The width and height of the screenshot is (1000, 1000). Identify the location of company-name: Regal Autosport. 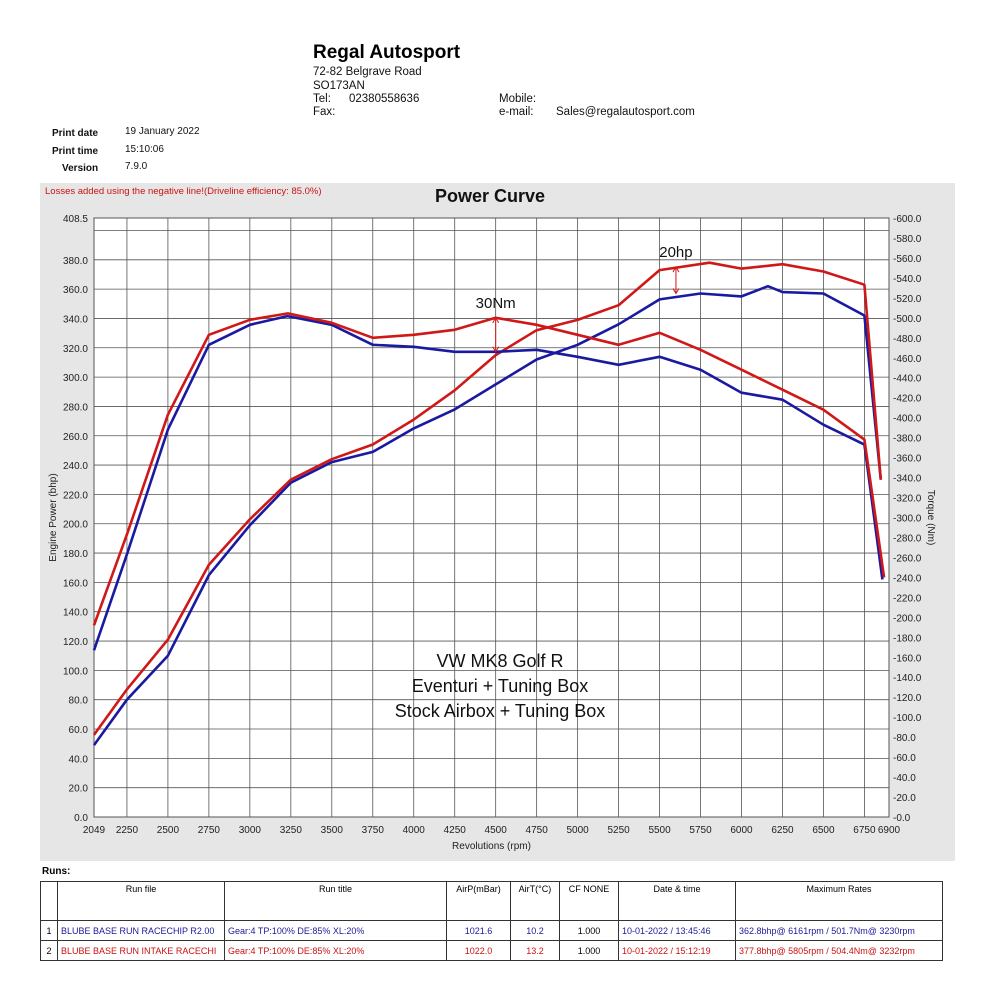
(387, 52).